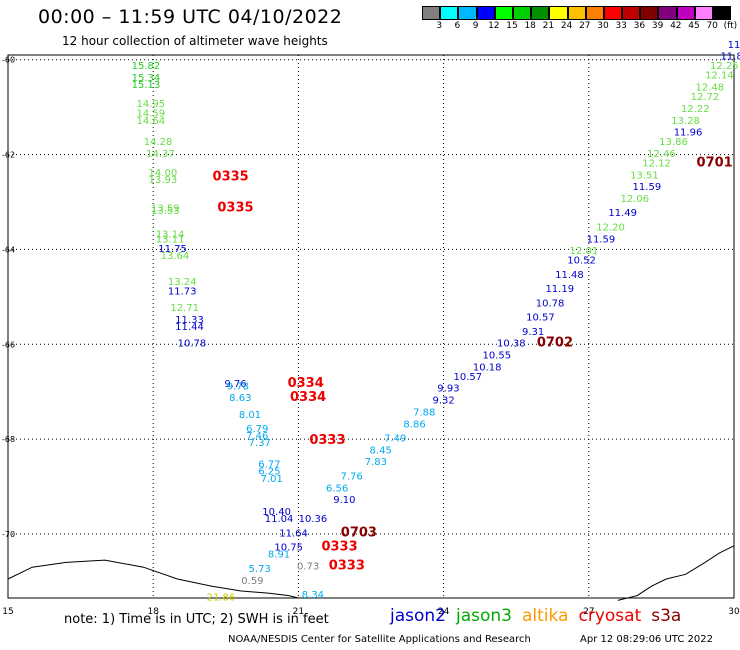 The image size is (740, 650). I want to click on wave-height-value: 10.18, so click(487, 367).